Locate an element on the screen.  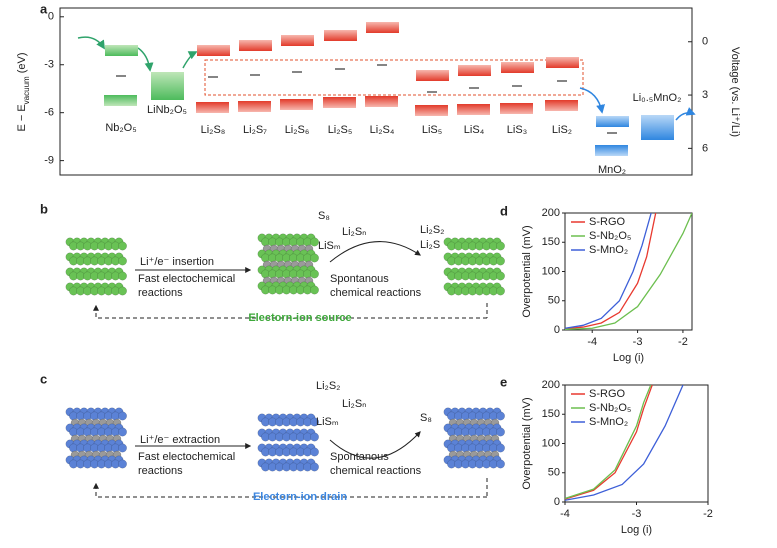
panel-label: b is located at coordinates (44, 208).